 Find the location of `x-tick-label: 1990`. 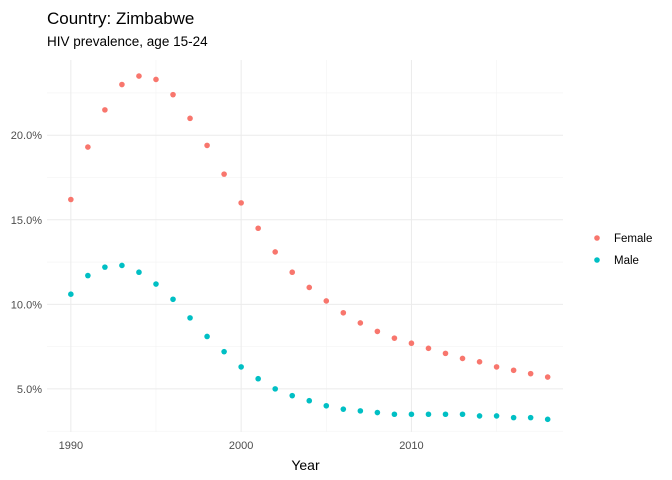

x-tick-label: 1990 is located at coordinates (71, 446).